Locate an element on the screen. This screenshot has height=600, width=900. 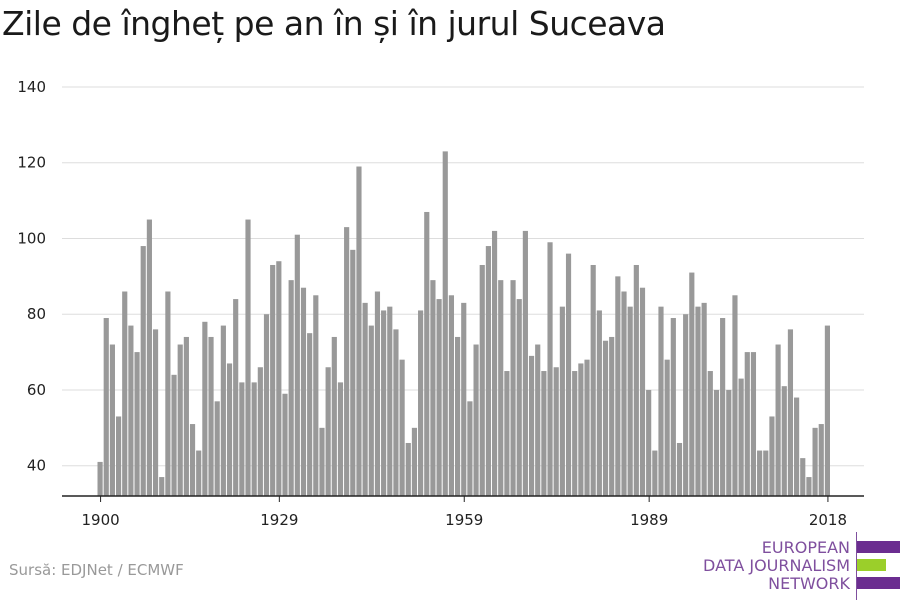
bar-1908 is located at coordinates (149, 357).